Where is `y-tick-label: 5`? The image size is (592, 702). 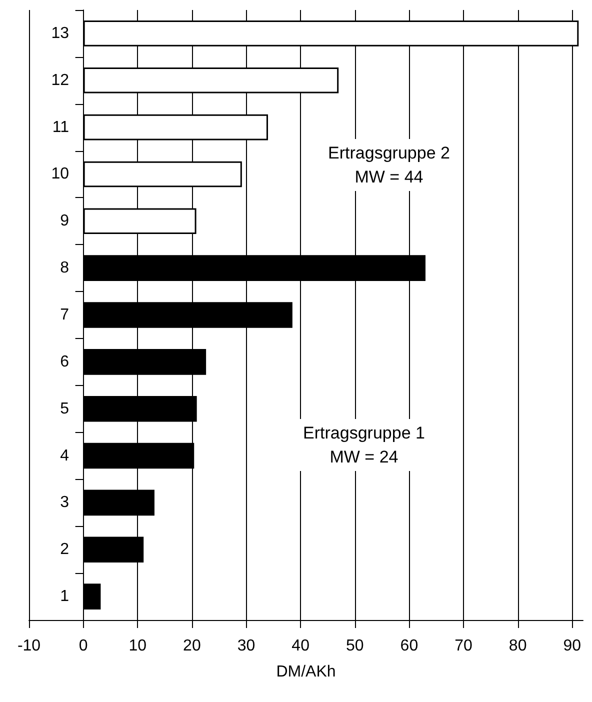 y-tick-label: 5 is located at coordinates (65, 409).